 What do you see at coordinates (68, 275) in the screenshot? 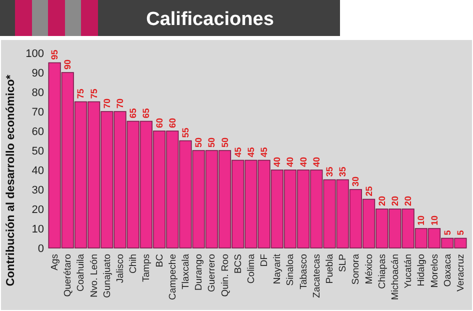
I see `x-tick-label: Querétaro` at bounding box center [68, 275].